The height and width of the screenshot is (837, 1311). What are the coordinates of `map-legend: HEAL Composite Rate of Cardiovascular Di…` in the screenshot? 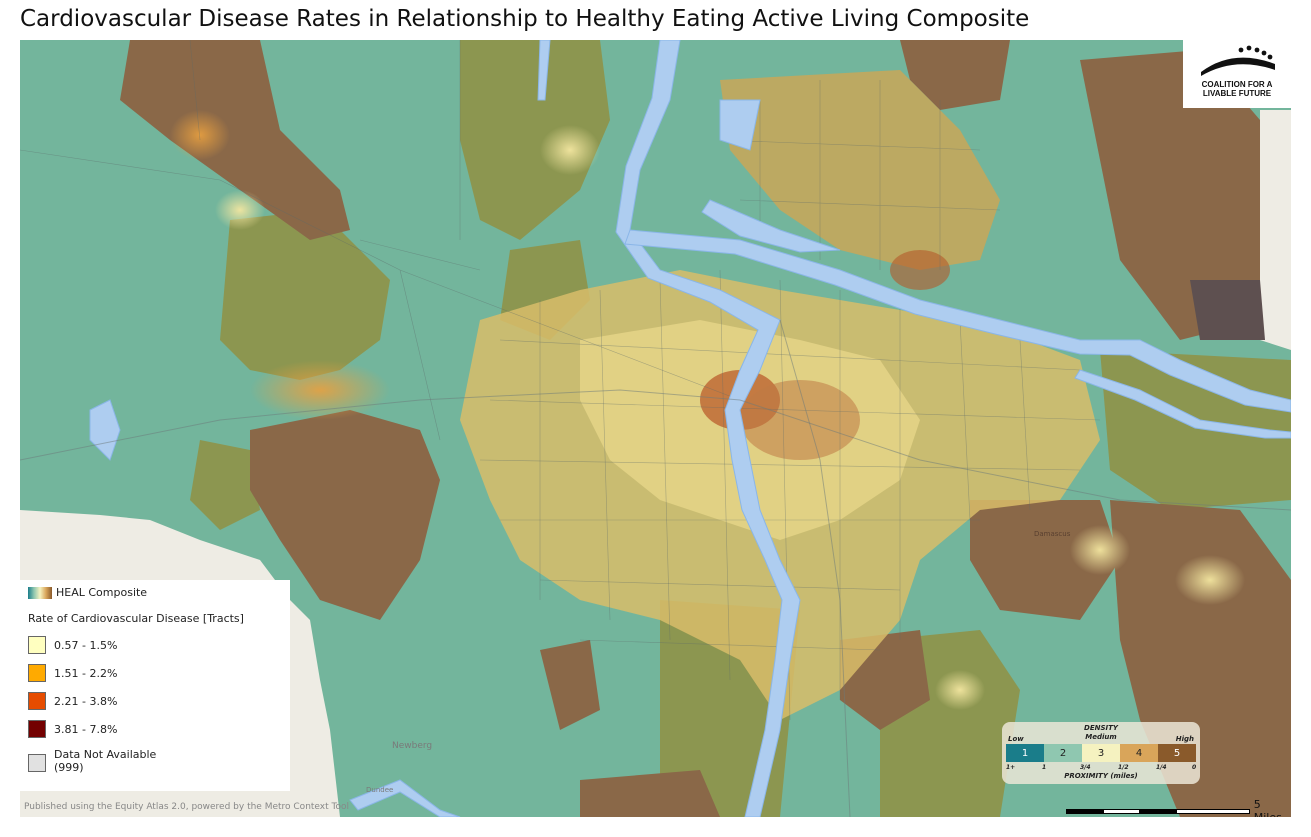 It's located at (155, 685).